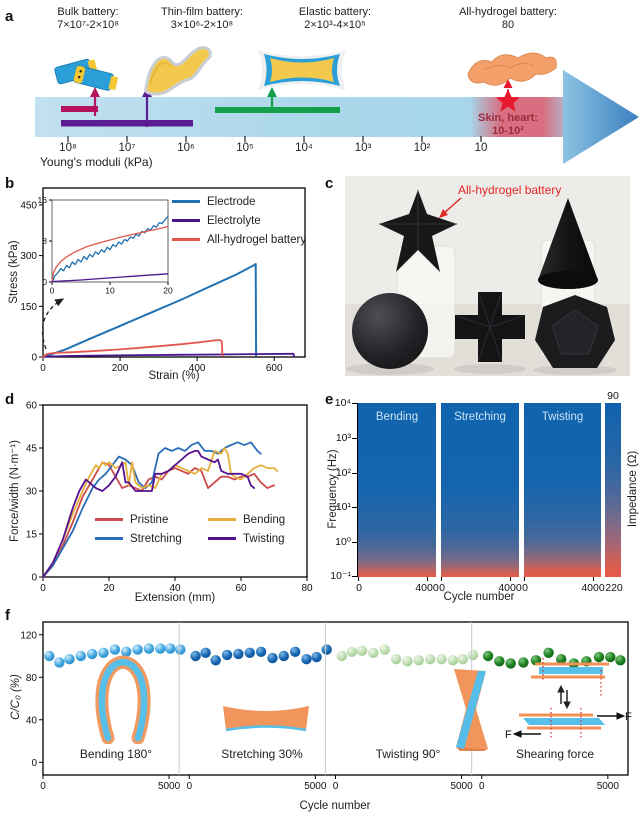  I want to click on frequency-axis-line, so click(357, 490).